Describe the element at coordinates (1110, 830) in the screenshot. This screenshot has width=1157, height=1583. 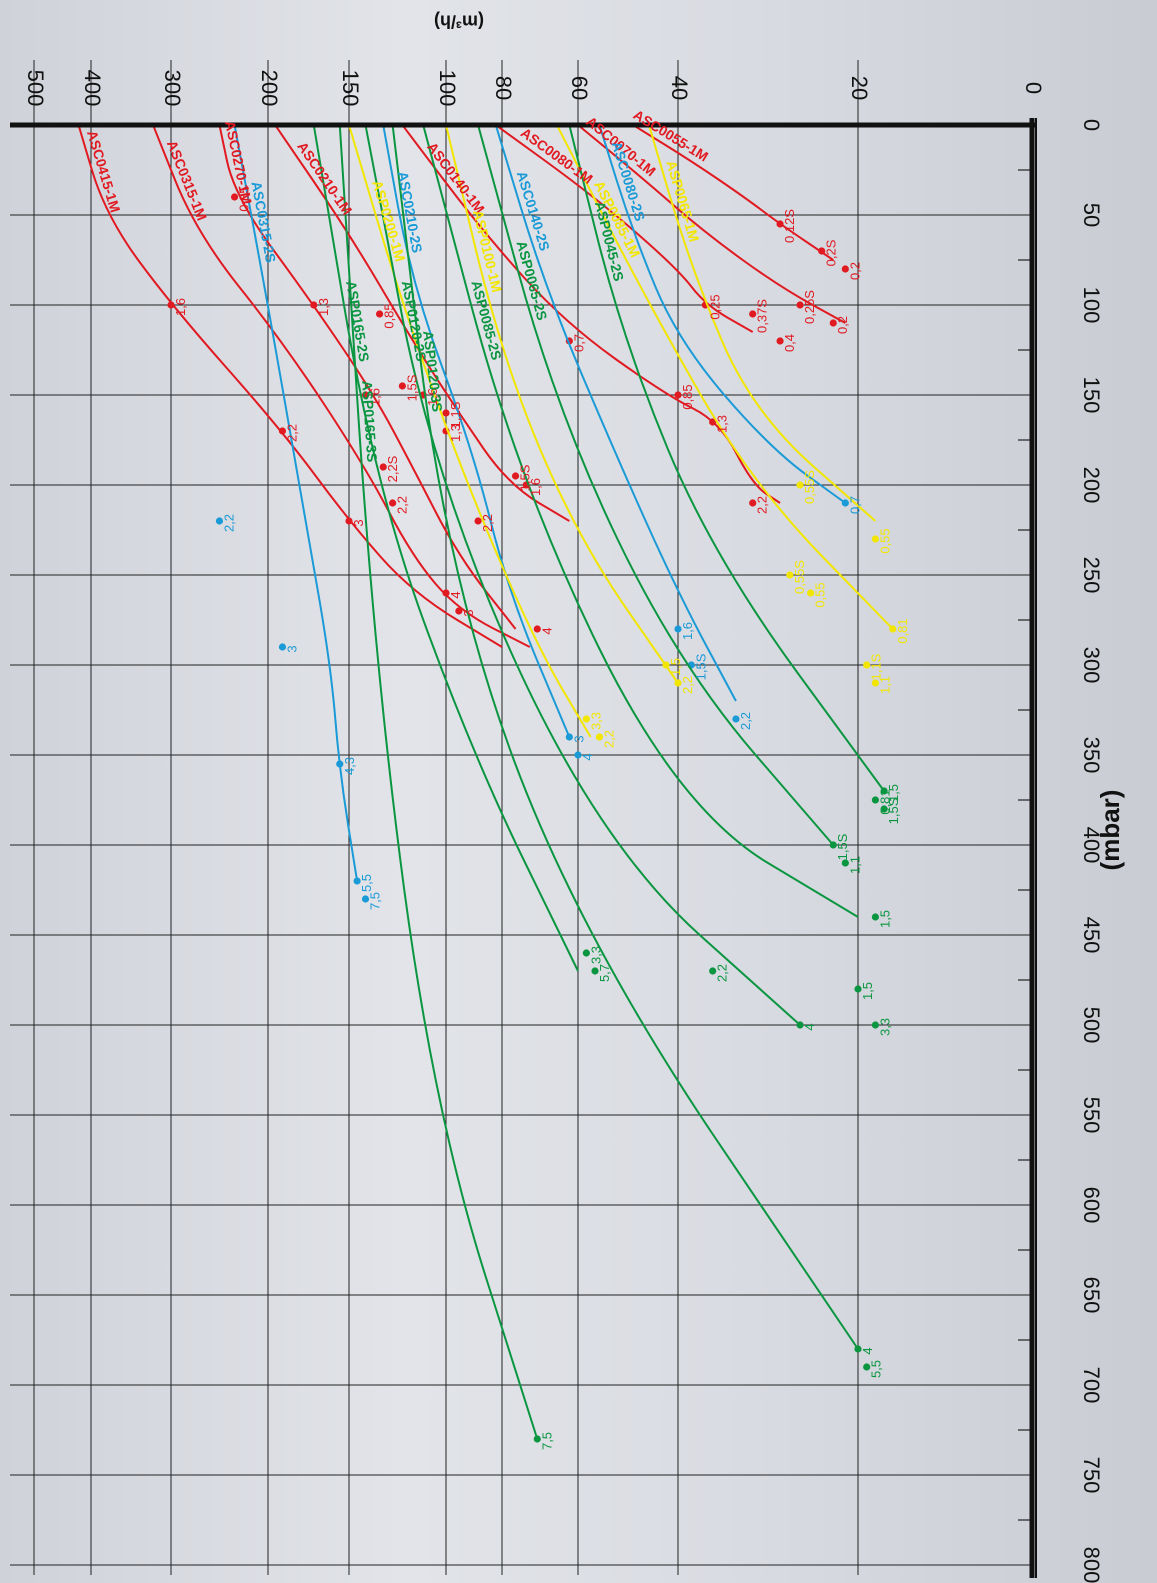
I see `x-axis-title: (mbar)` at that location.